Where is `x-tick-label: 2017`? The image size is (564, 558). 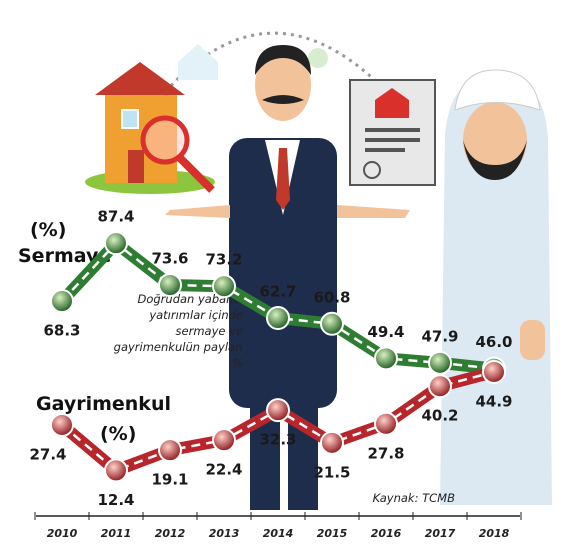
x-tick-label: 2017 is located at coordinates (440, 533).